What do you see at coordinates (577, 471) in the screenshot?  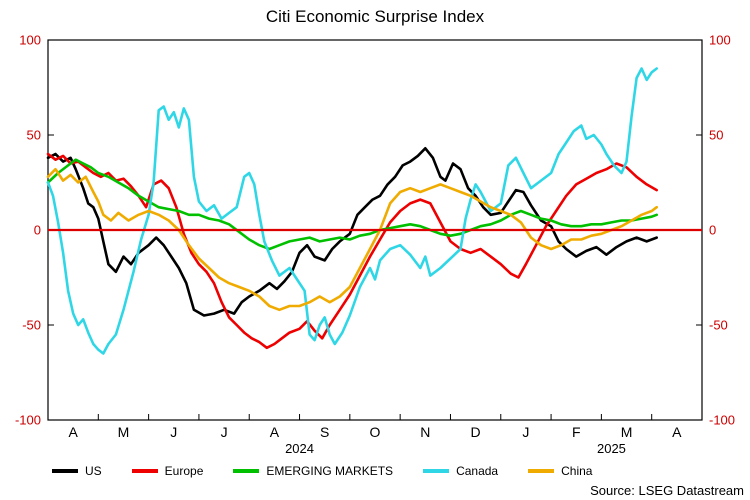 I see `legend-label: China` at bounding box center [577, 471].